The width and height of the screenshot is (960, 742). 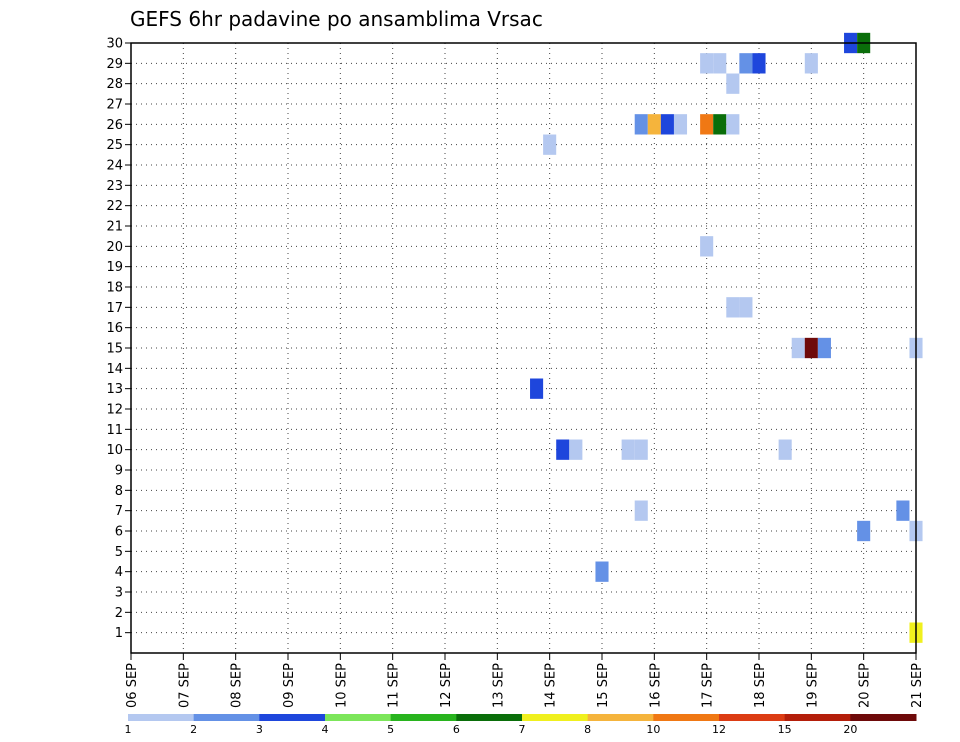 What do you see at coordinates (114, 84) in the screenshot?
I see `y-tick-label: 28` at bounding box center [114, 84].